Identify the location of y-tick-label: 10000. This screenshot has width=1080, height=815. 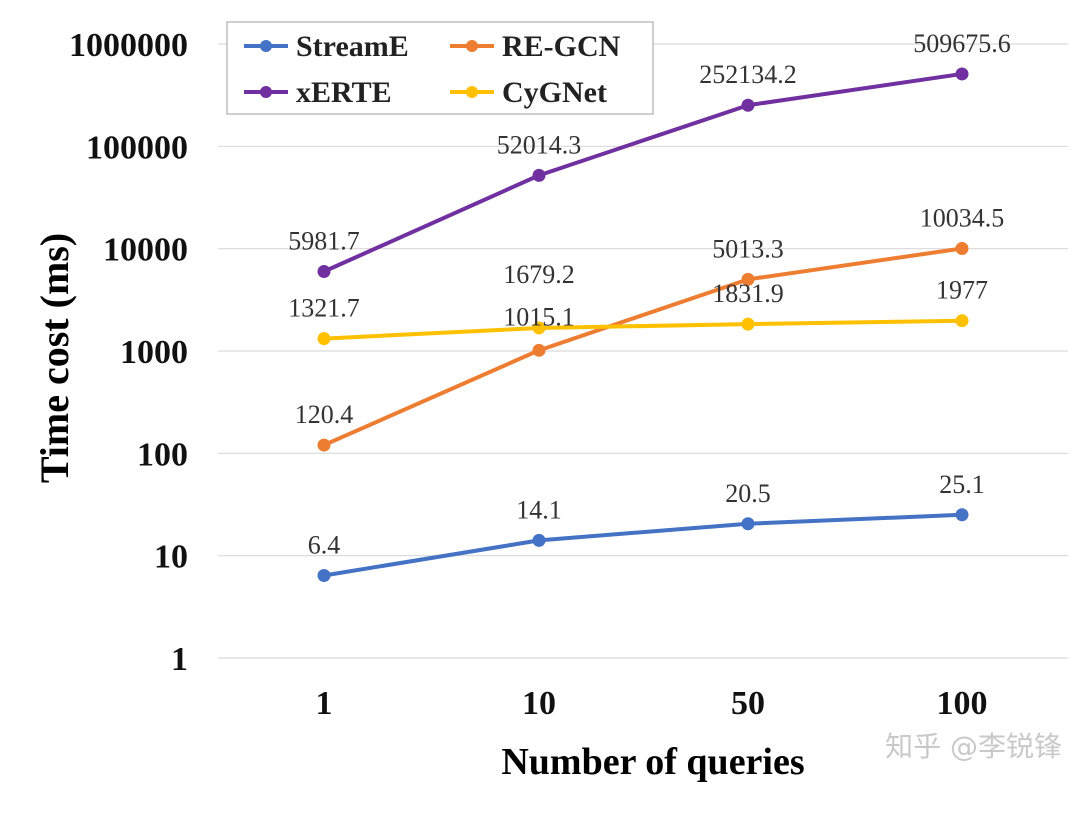
(145, 250).